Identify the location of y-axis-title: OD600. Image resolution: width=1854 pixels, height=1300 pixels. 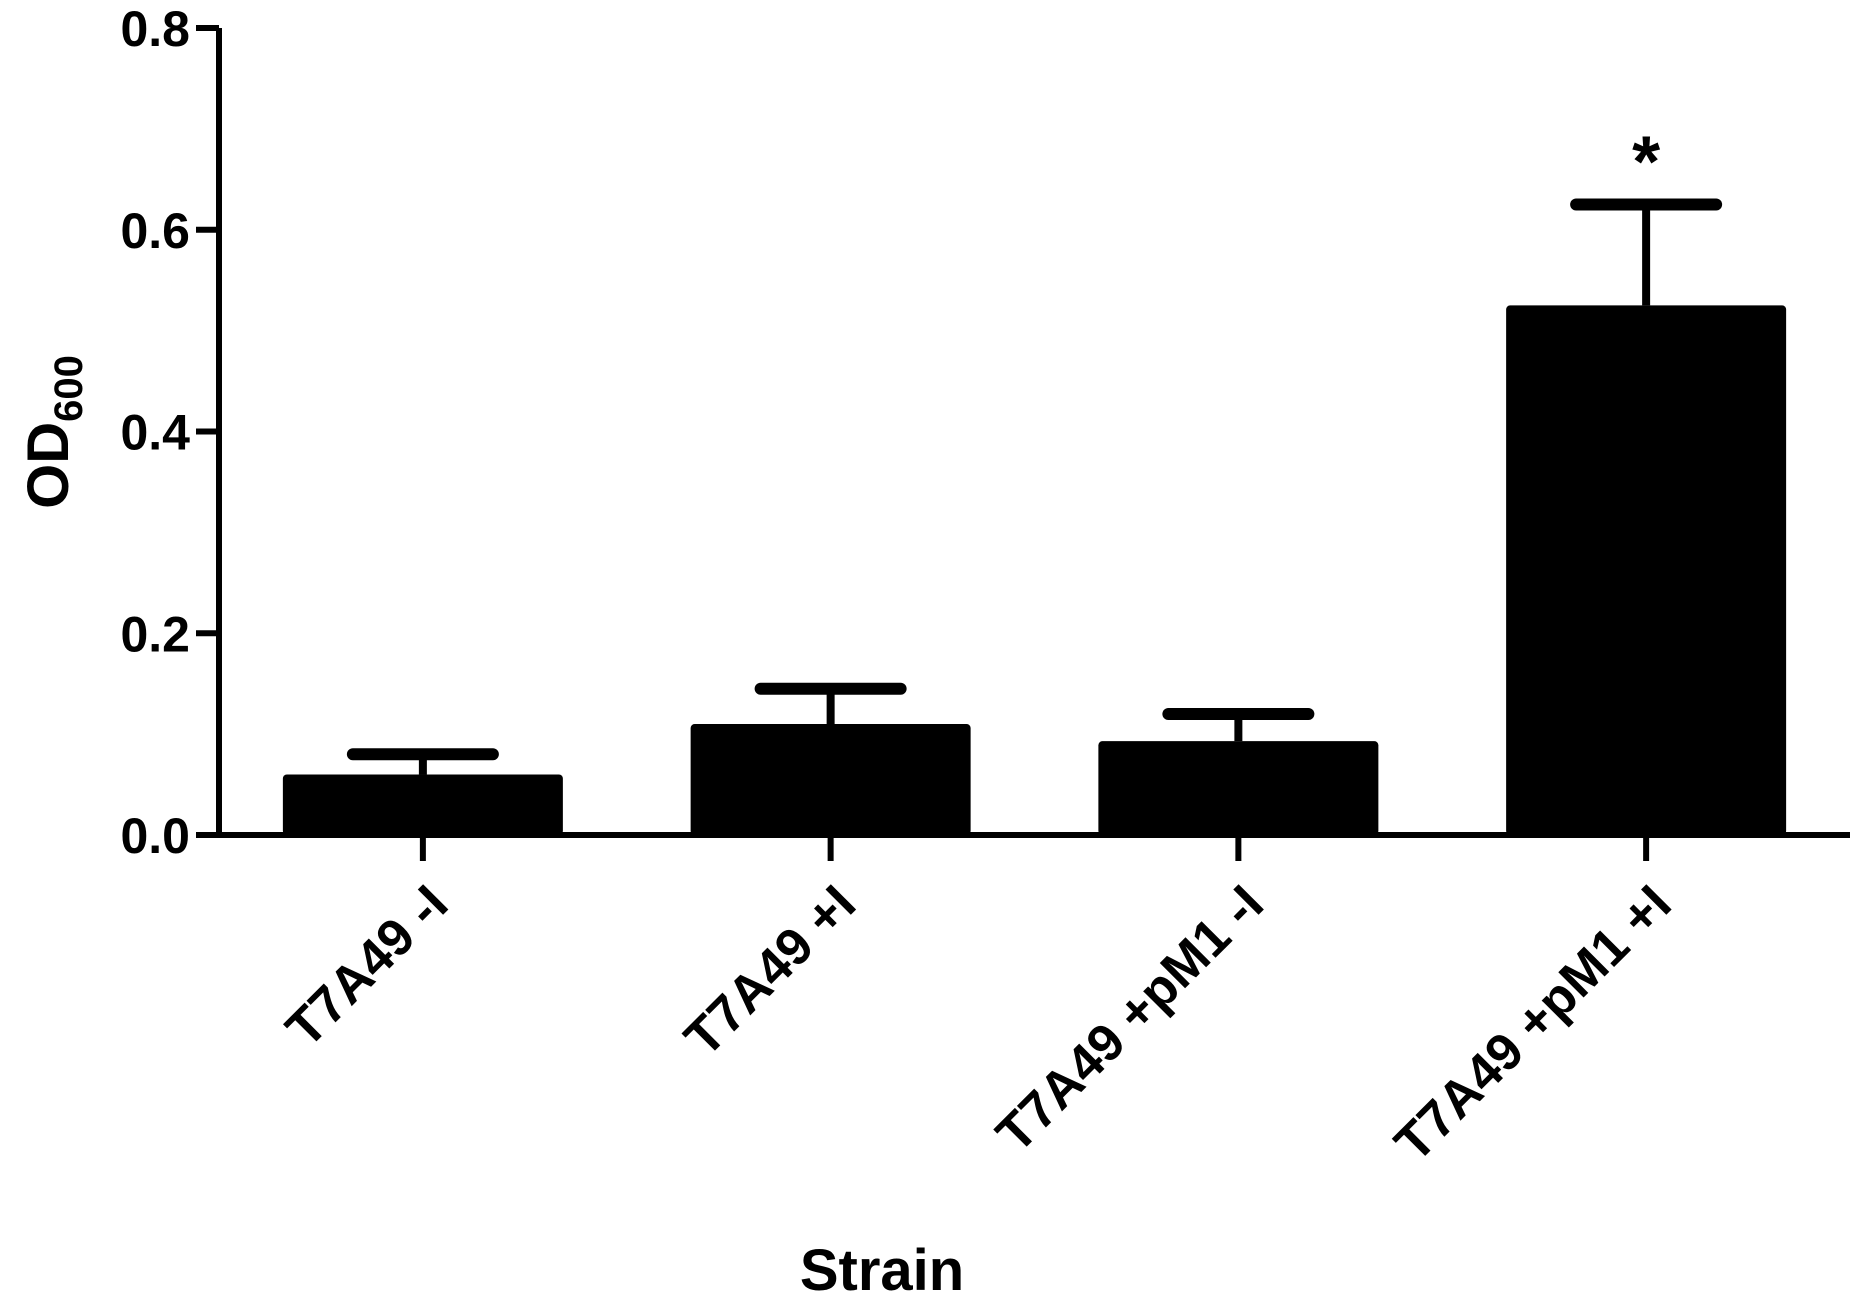
(53, 432).